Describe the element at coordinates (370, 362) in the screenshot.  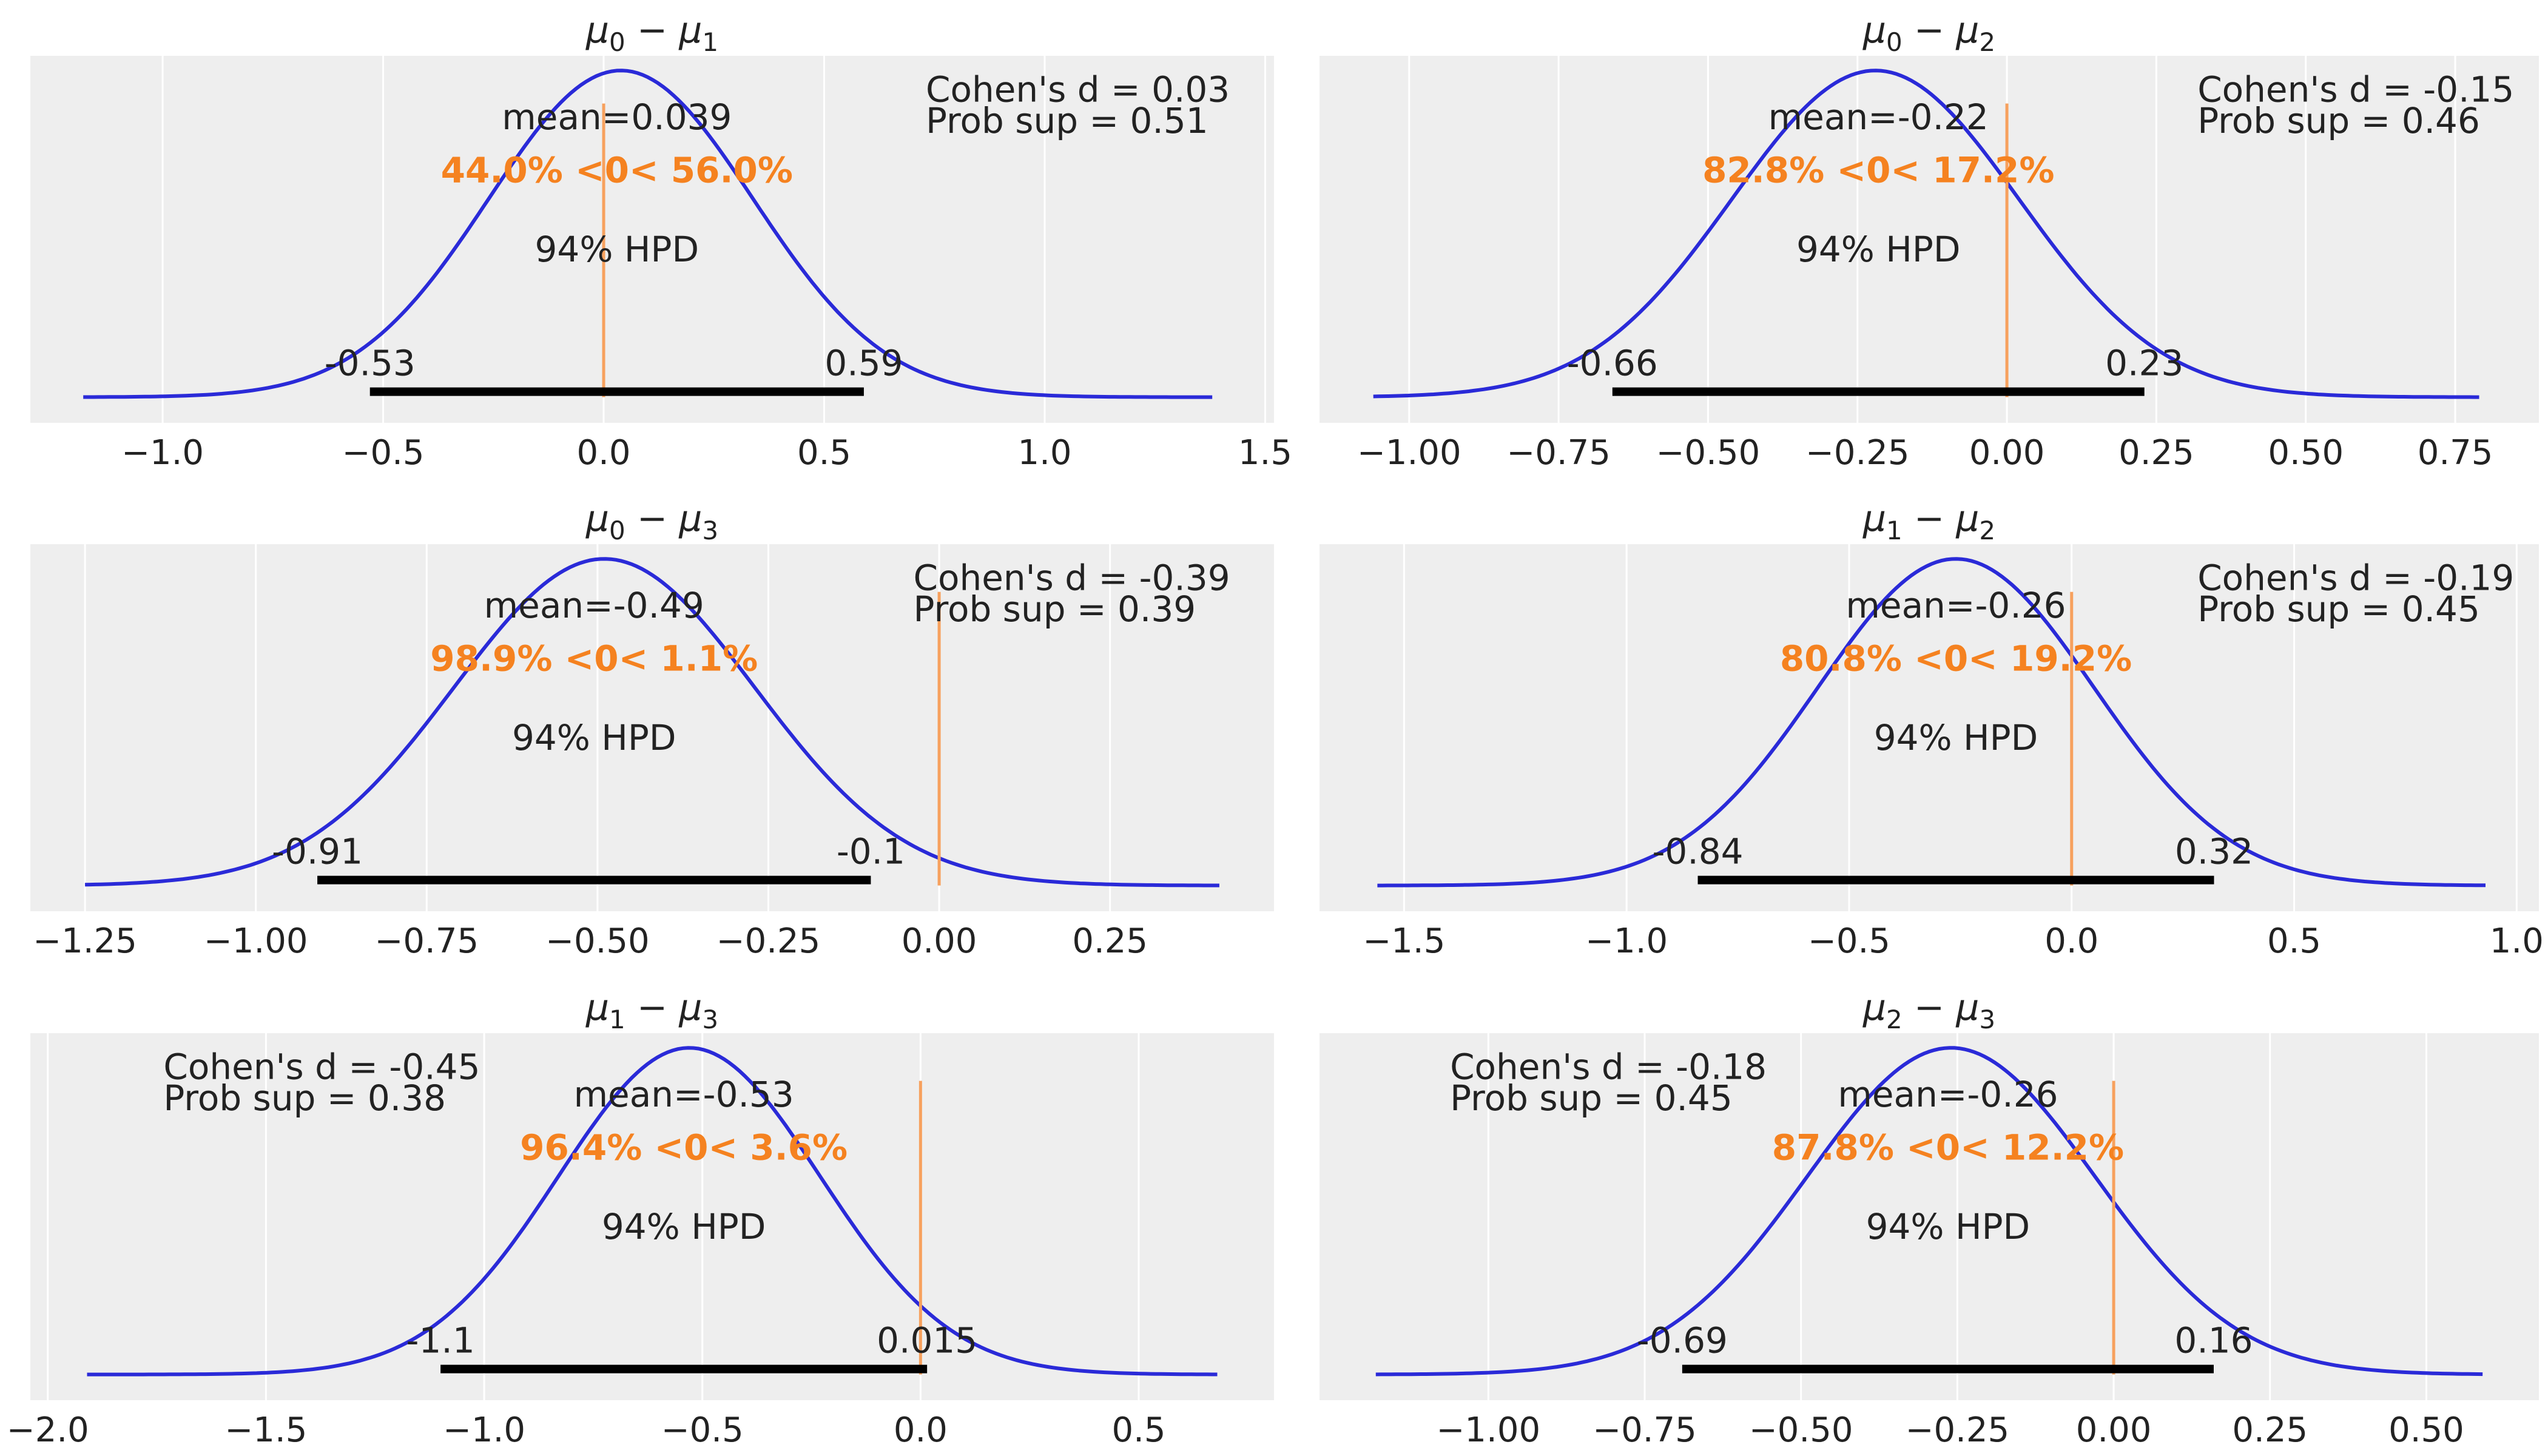
I see `hpd-low-label: -0.53` at that location.